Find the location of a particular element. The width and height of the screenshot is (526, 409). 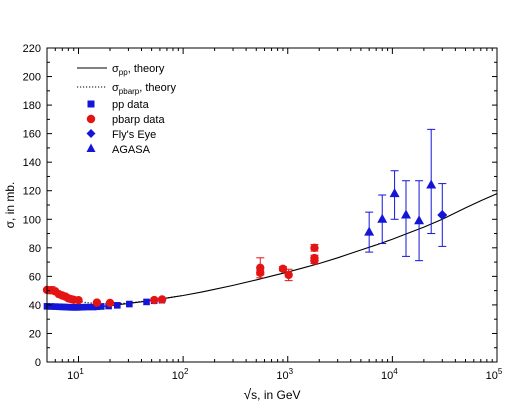

legend-triangle-icon is located at coordinates (91, 147).